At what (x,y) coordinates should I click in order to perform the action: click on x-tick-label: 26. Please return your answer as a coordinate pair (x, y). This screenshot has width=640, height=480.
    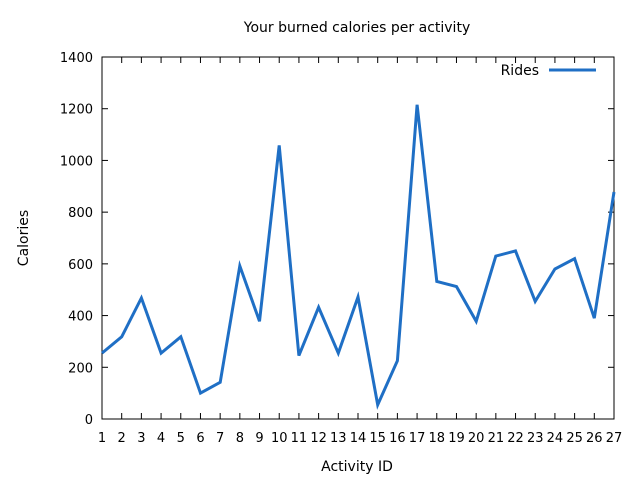
    Looking at the image, I should click on (594, 438).